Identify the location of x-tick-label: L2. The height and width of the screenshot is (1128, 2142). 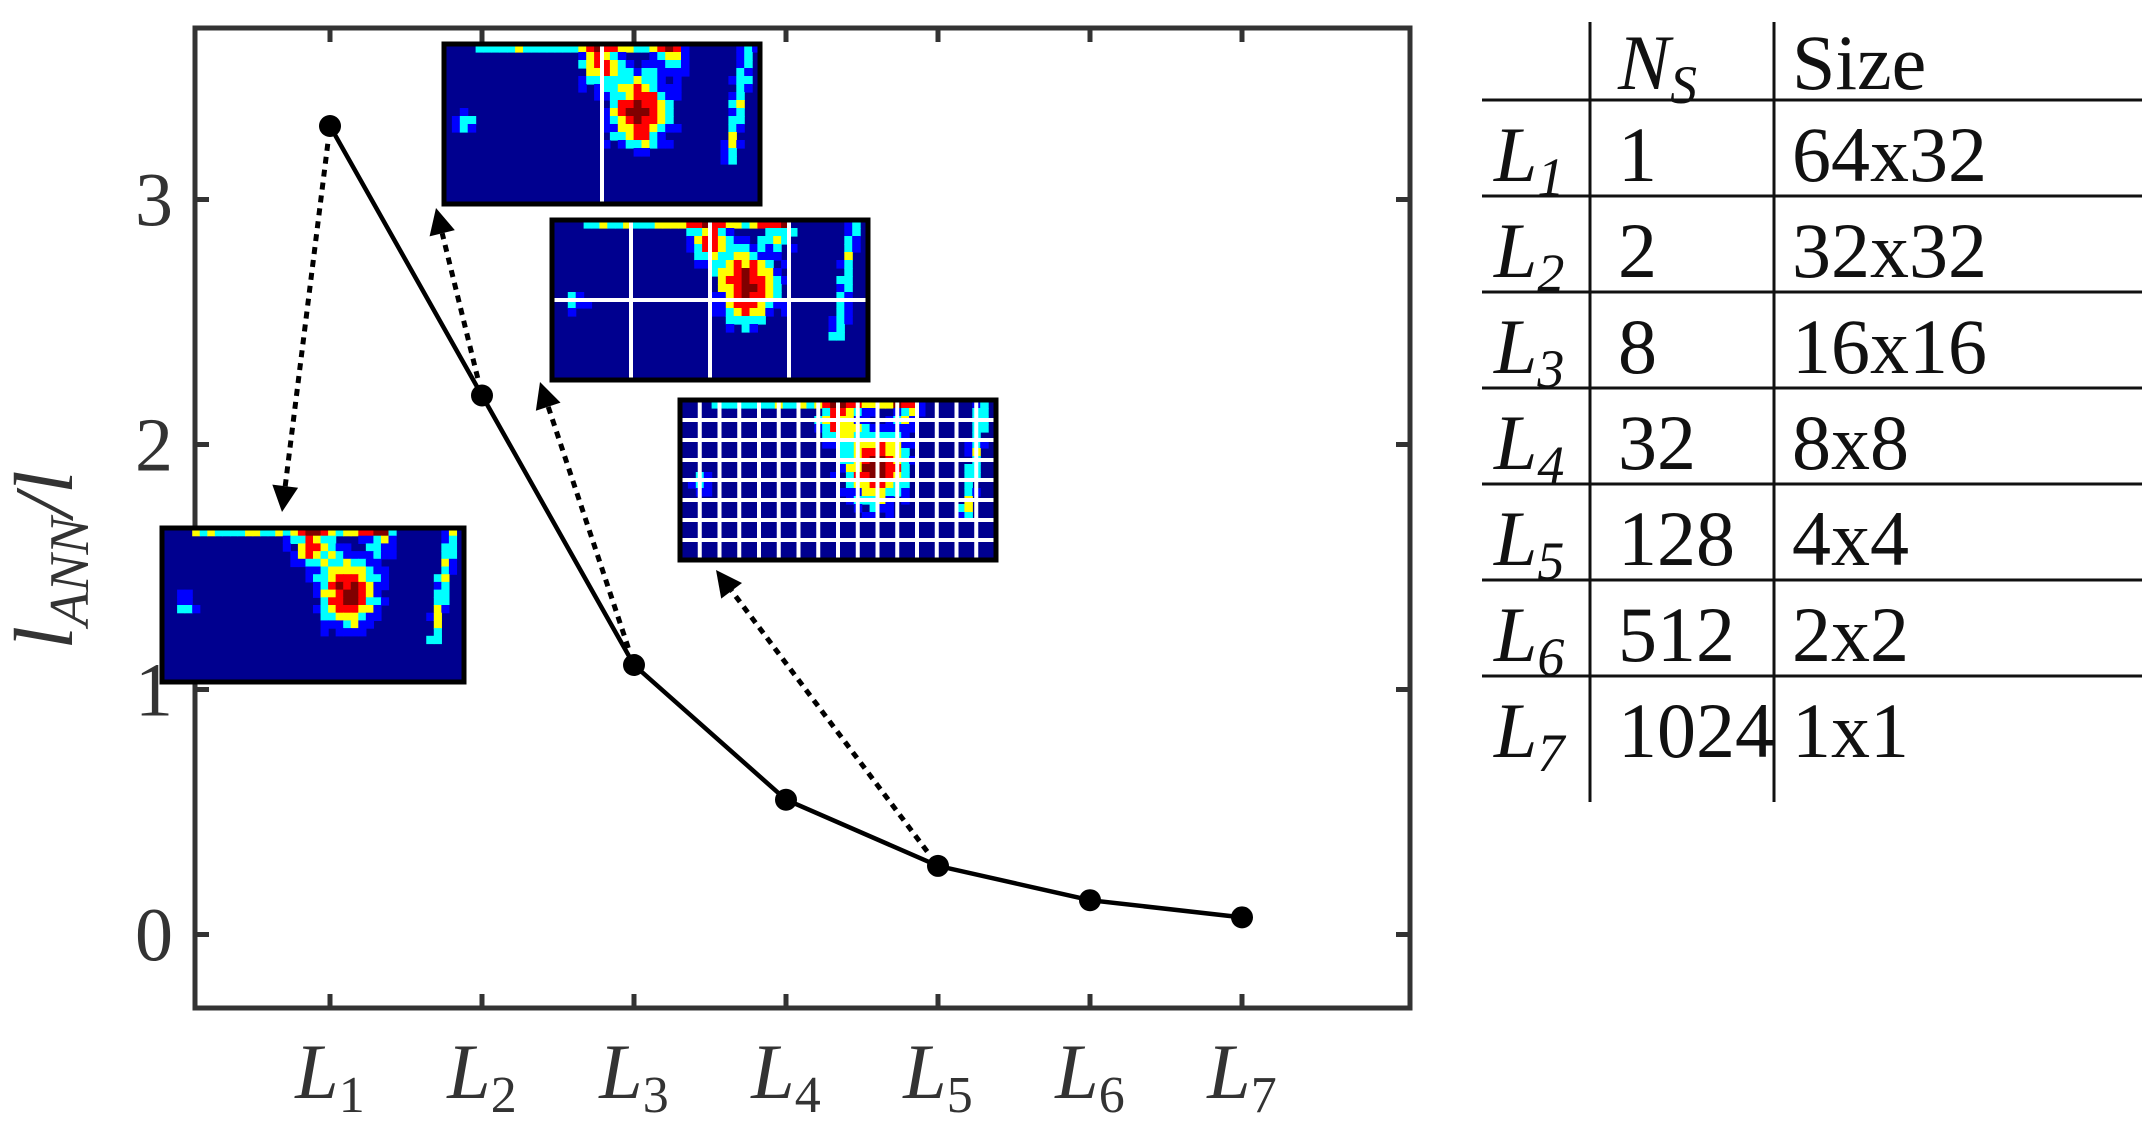
(481, 1076).